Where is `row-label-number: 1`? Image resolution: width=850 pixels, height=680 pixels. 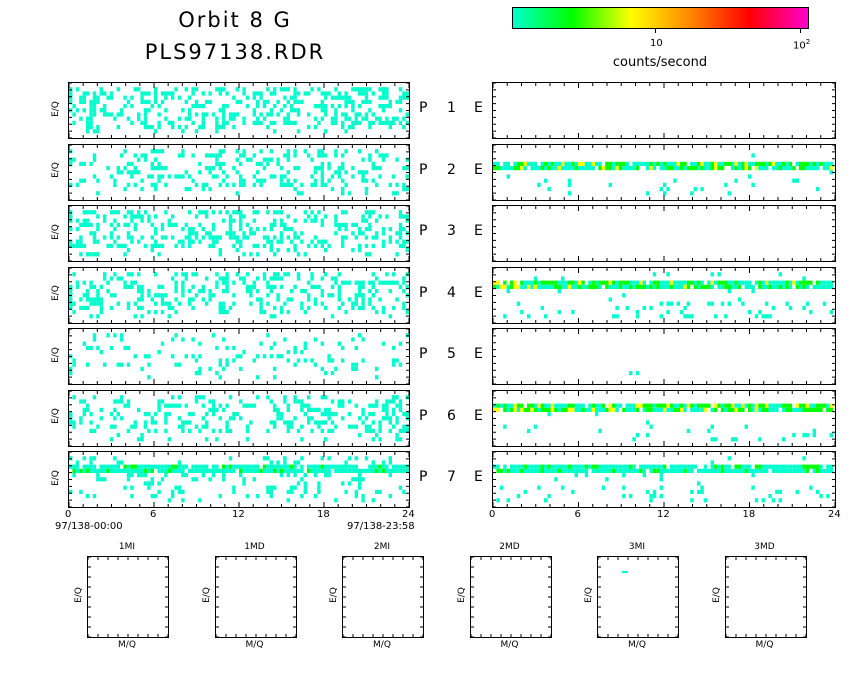
row-label-number: 1 is located at coordinates (451, 108).